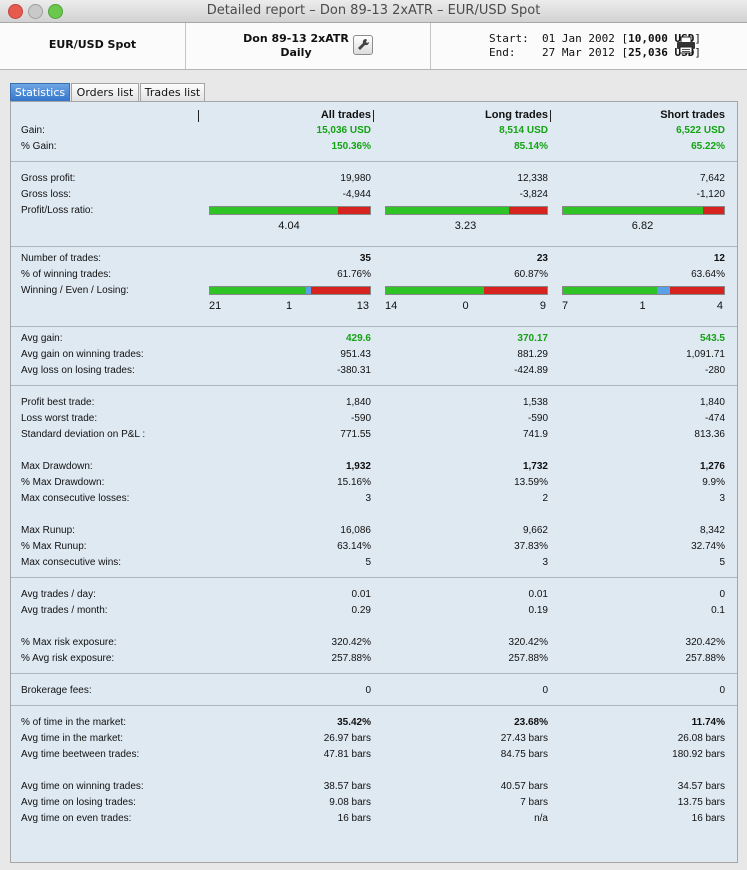  Describe the element at coordinates (719, 258) in the screenshot. I see `stat-value-short: 12` at that location.